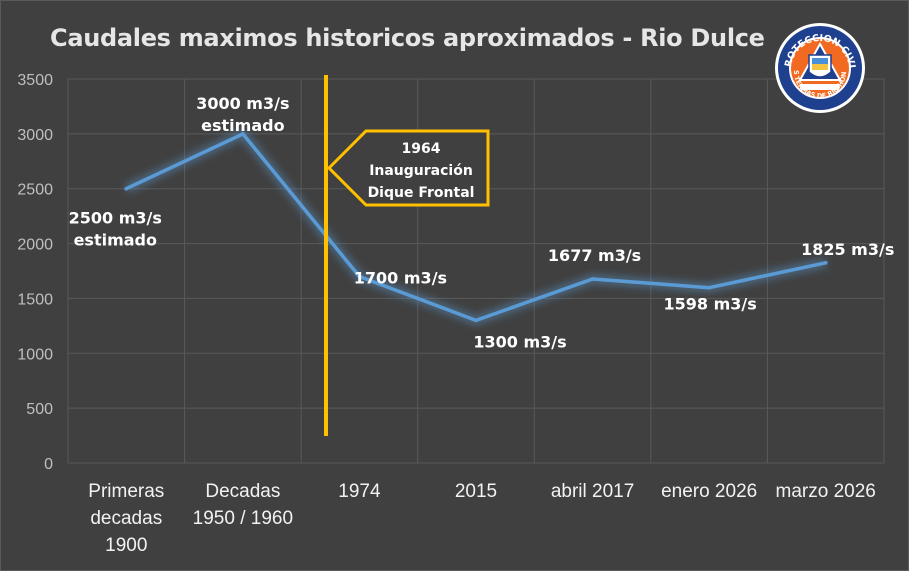 The width and height of the screenshot is (909, 571). I want to click on annotation-line-2: Inauguración, so click(421, 171).